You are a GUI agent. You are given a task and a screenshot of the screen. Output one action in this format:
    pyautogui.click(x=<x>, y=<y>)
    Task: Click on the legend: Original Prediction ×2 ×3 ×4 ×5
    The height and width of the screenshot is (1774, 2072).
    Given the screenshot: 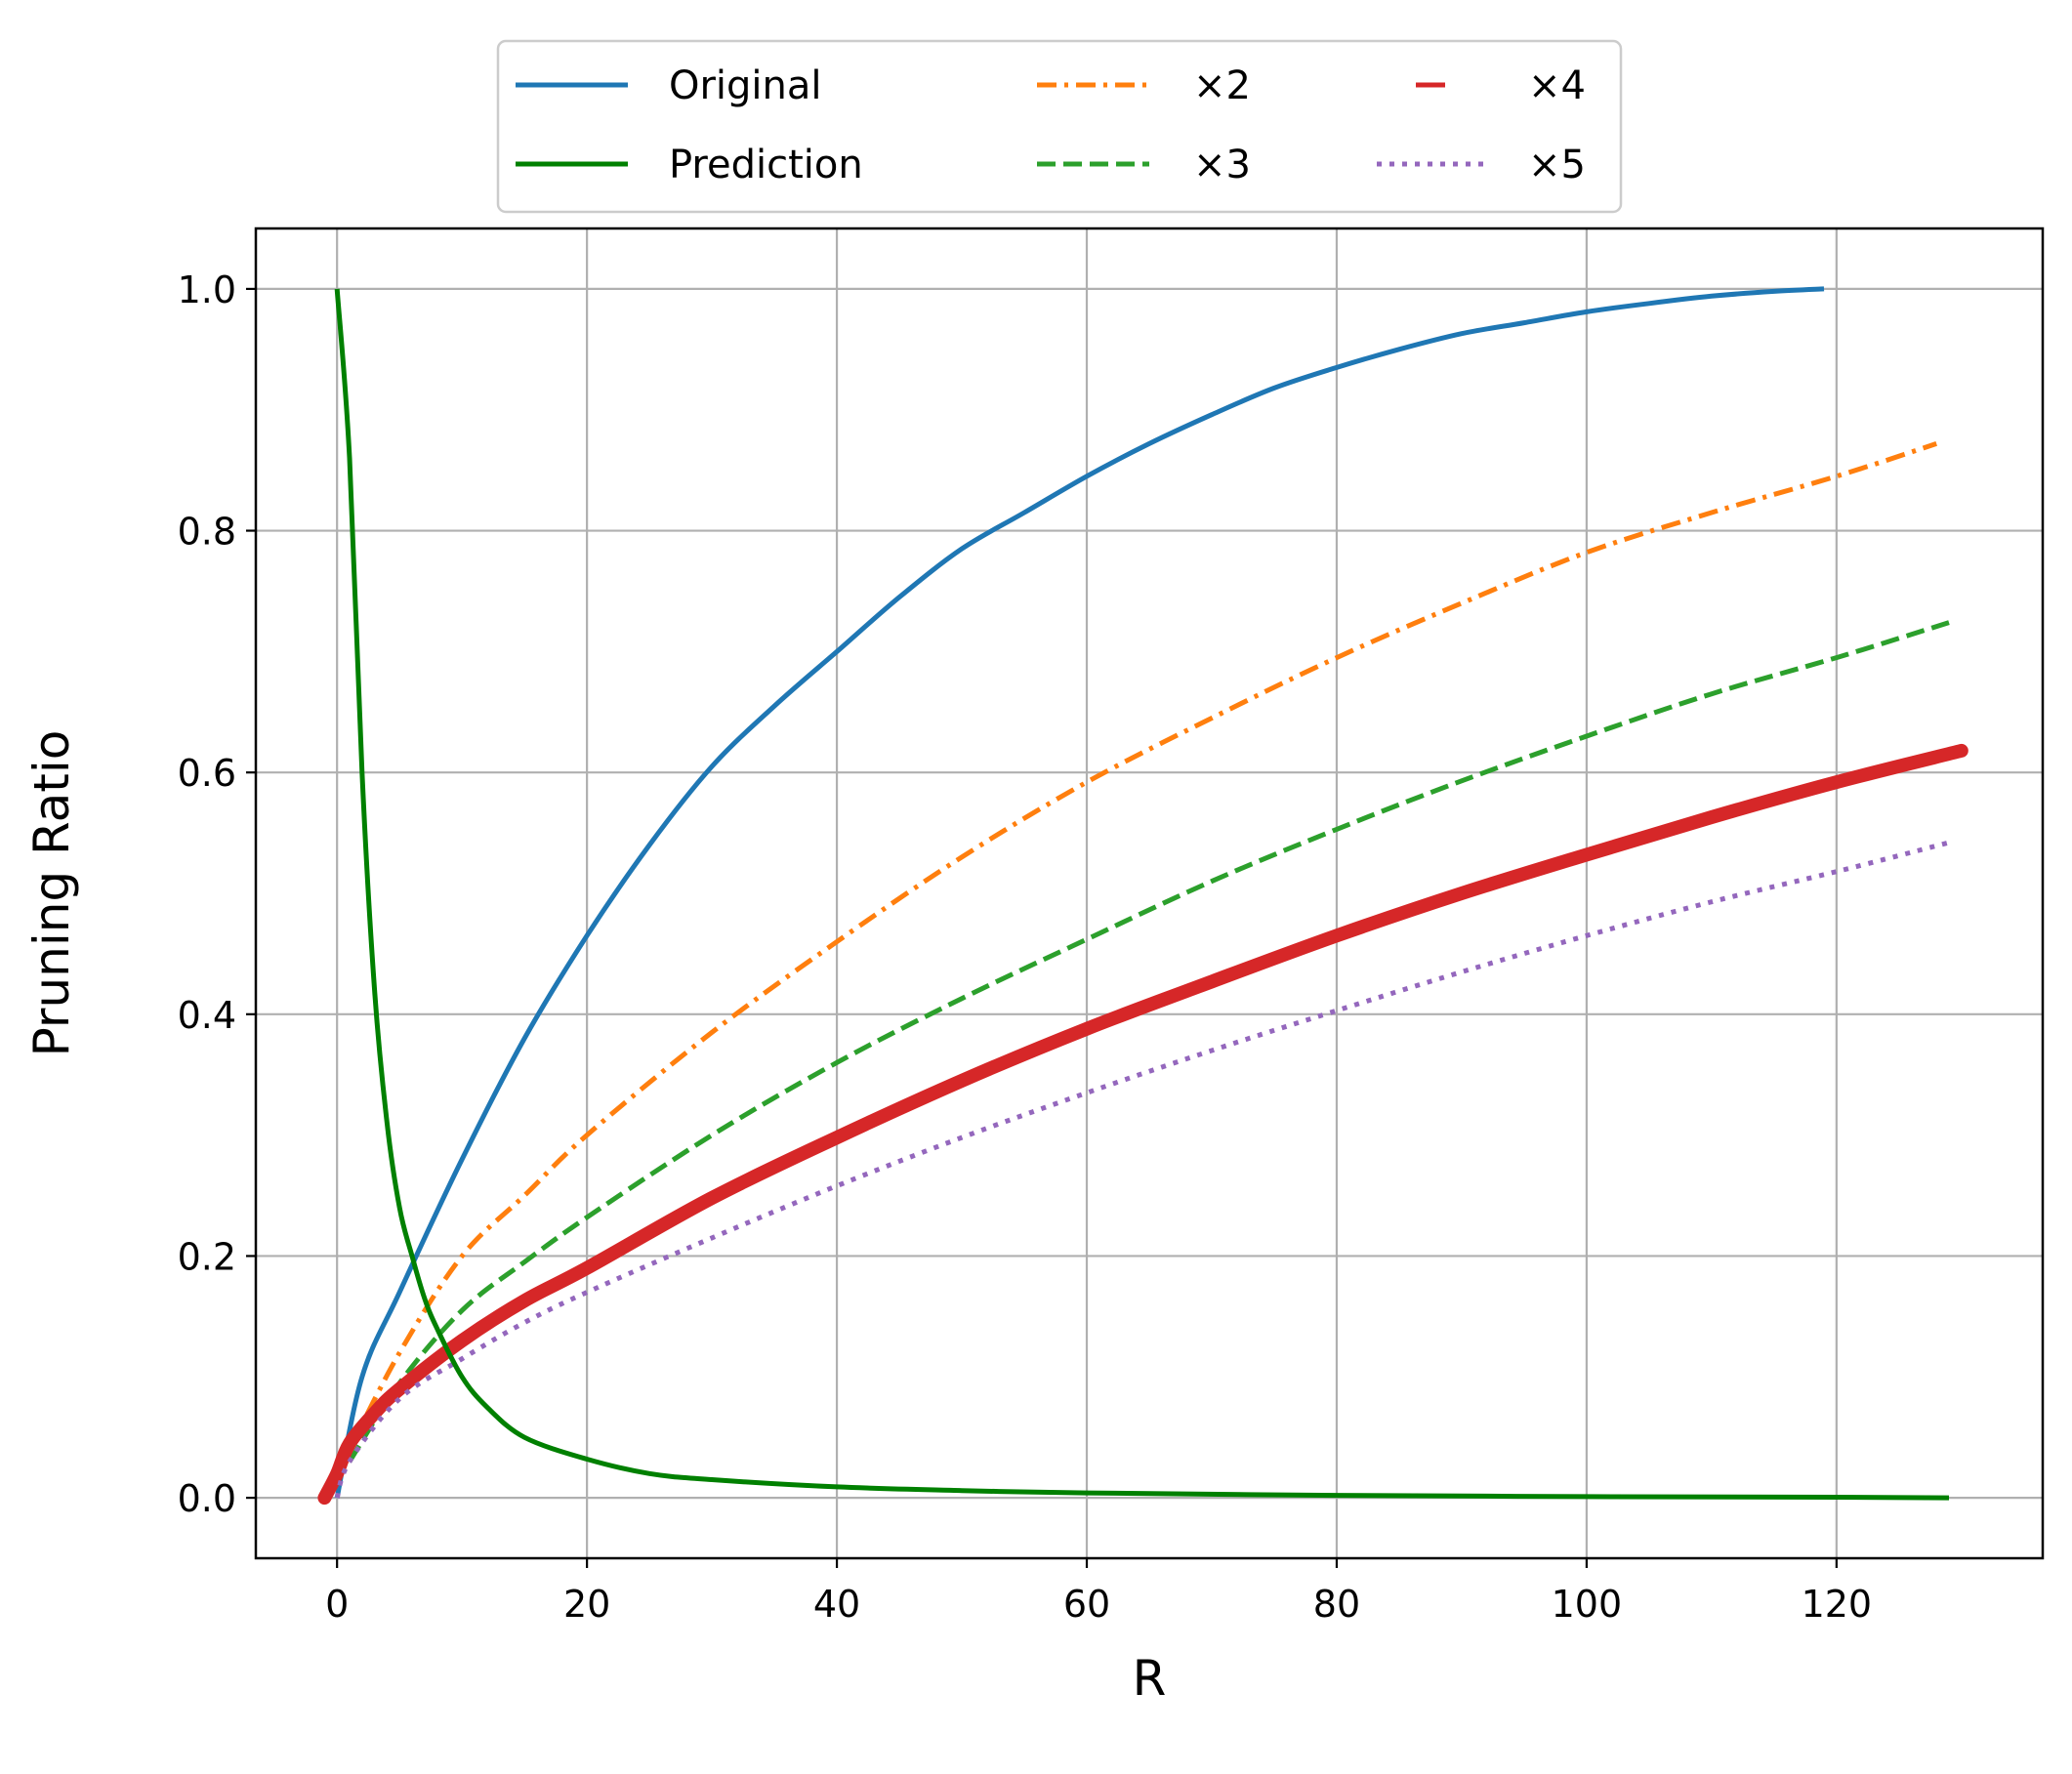 What is the action you would take?
    pyautogui.click(x=1059, y=126)
    